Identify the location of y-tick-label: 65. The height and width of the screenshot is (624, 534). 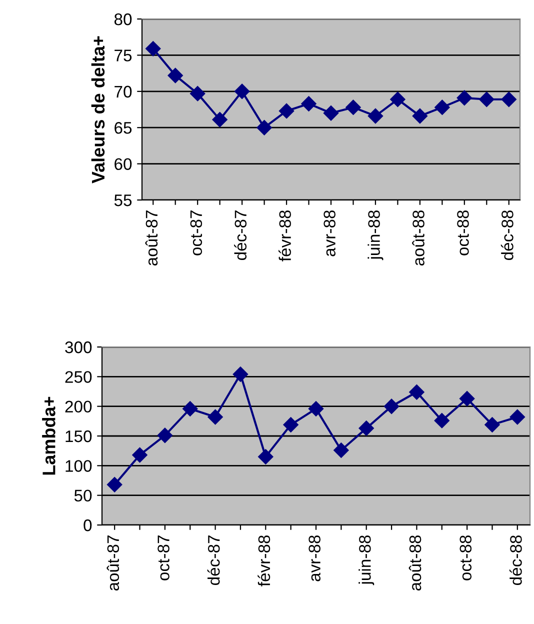
(123, 128).